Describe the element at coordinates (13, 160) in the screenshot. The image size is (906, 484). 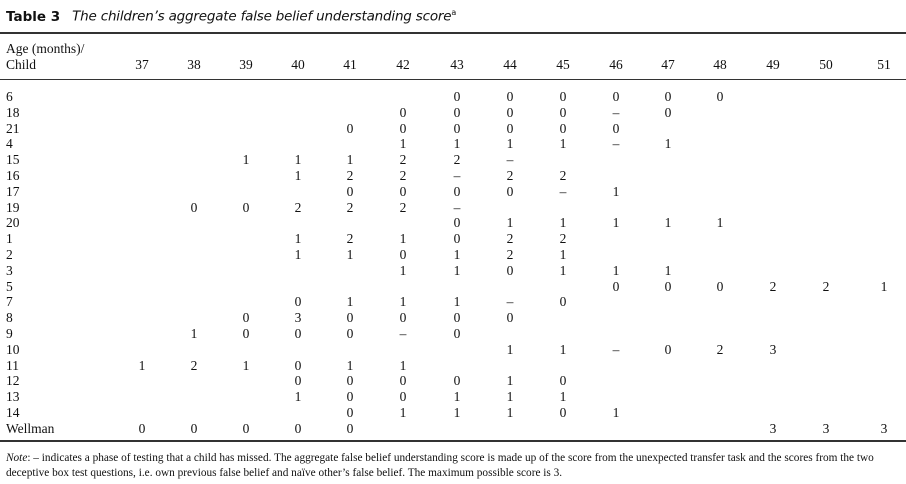
I see `row-child-label: 15` at that location.